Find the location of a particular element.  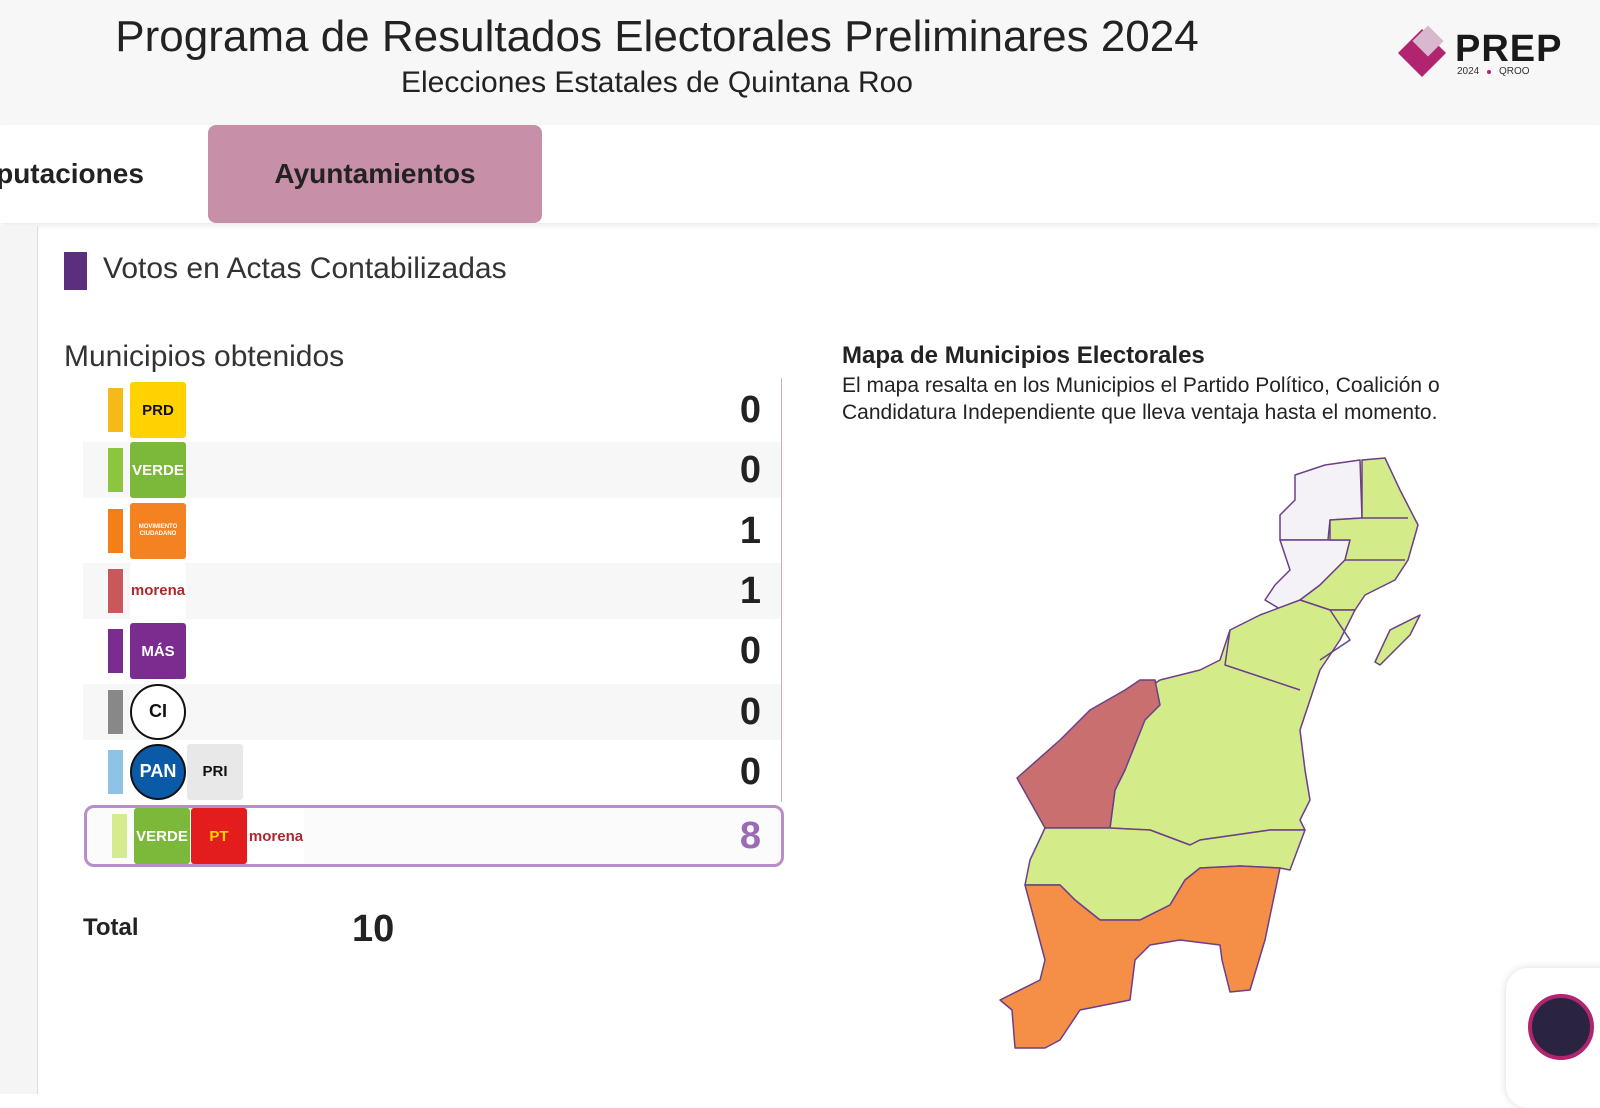

party-logo: MOVIMIENTO CIUDADANO is located at coordinates (158, 530).